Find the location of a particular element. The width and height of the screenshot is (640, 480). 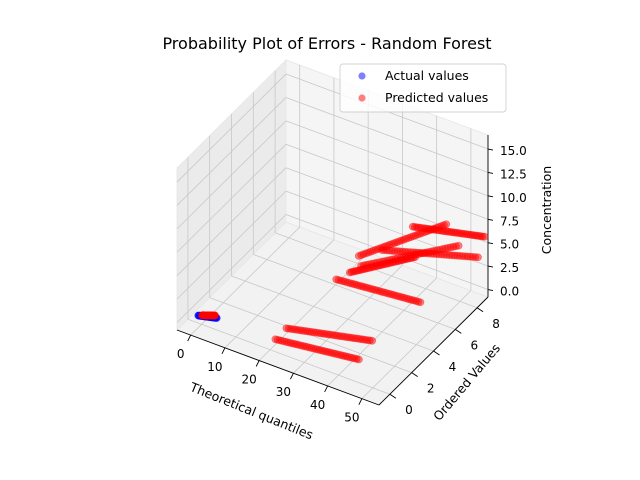

series-predicted-values is located at coordinates (343, 292).